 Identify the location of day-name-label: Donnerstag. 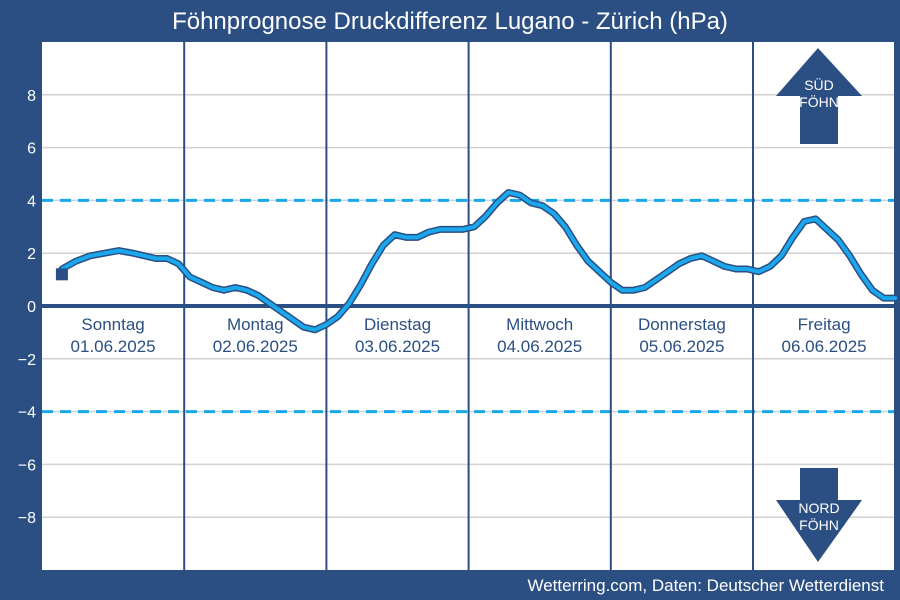
(682, 324).